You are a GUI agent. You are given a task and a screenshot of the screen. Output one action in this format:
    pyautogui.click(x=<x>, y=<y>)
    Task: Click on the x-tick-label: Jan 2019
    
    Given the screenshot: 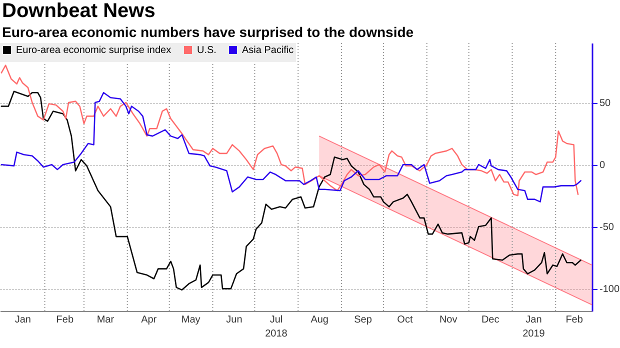 What is the action you would take?
    pyautogui.click(x=534, y=327)
    